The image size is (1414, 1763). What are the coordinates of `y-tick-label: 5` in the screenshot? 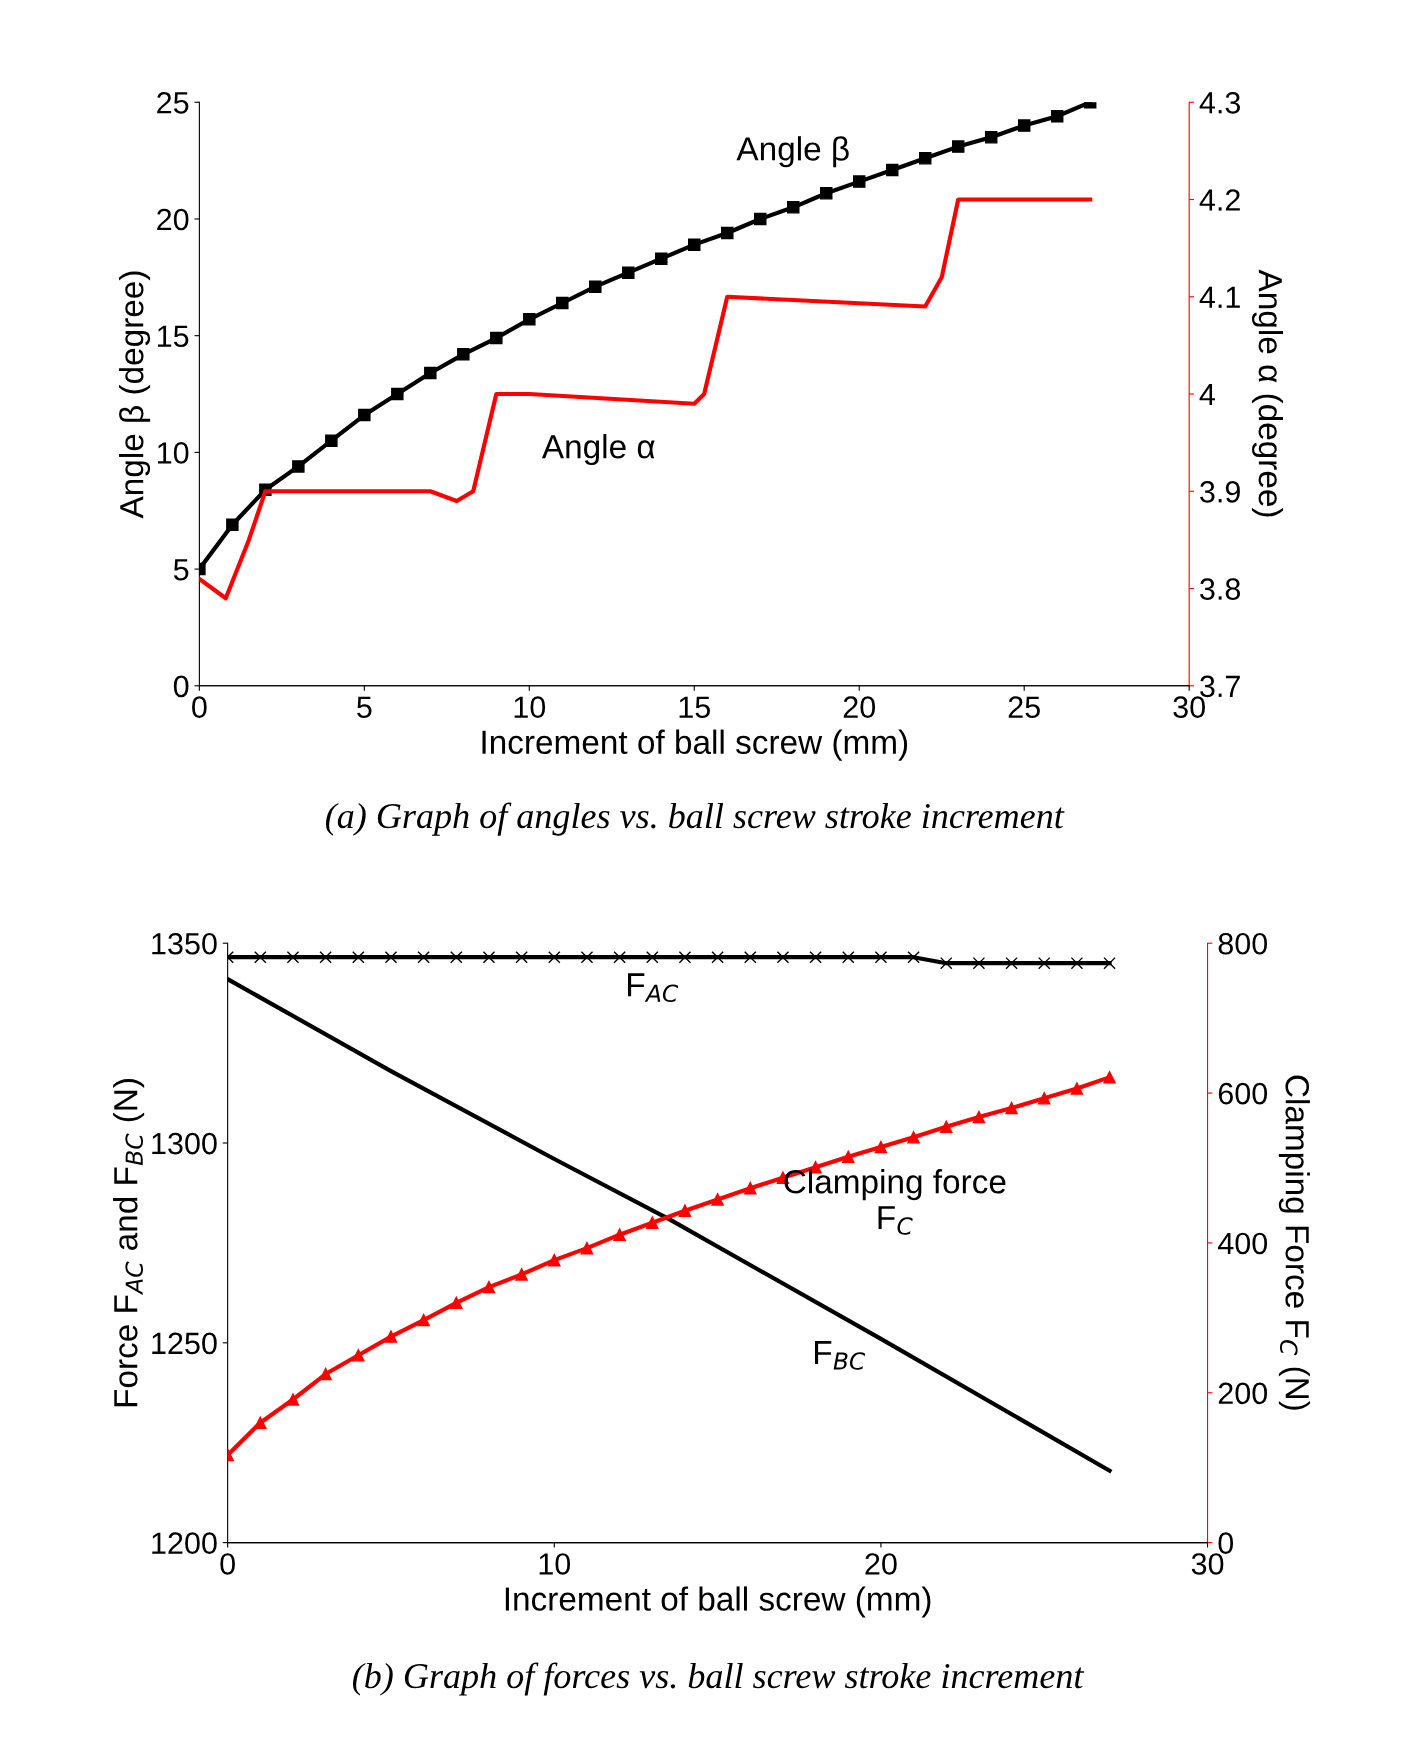 It's located at (181, 570).